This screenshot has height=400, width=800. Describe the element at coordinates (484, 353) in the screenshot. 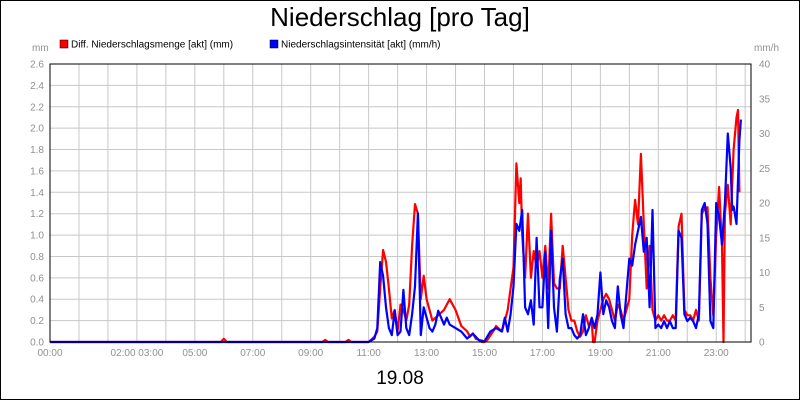

I see `x-tick-label: 15:00` at that location.